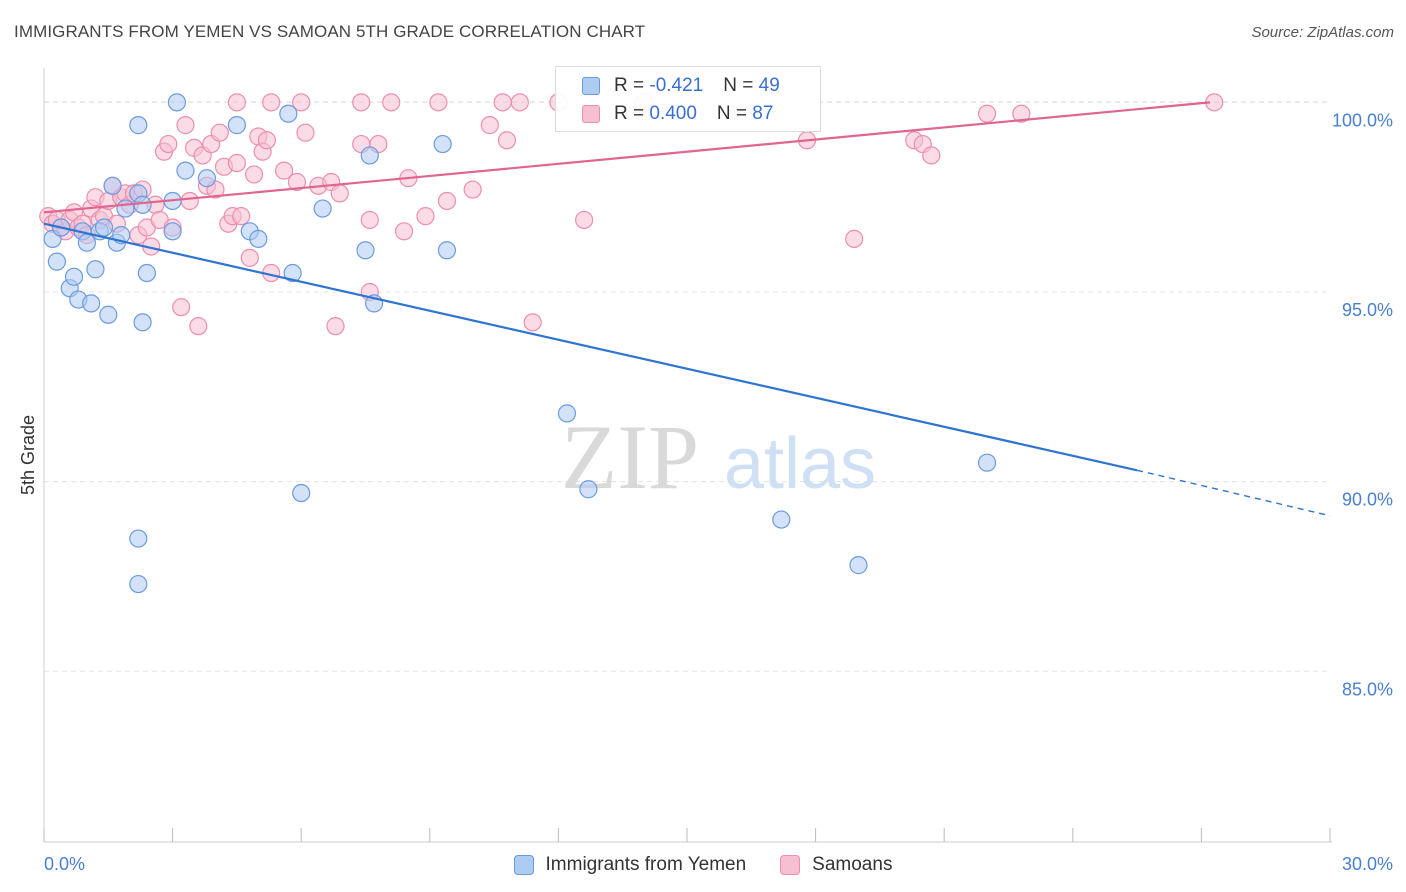 The image size is (1406, 892). Describe the element at coordinates (591, 86) in the screenshot. I see `legend-swatch-blue` at that location.